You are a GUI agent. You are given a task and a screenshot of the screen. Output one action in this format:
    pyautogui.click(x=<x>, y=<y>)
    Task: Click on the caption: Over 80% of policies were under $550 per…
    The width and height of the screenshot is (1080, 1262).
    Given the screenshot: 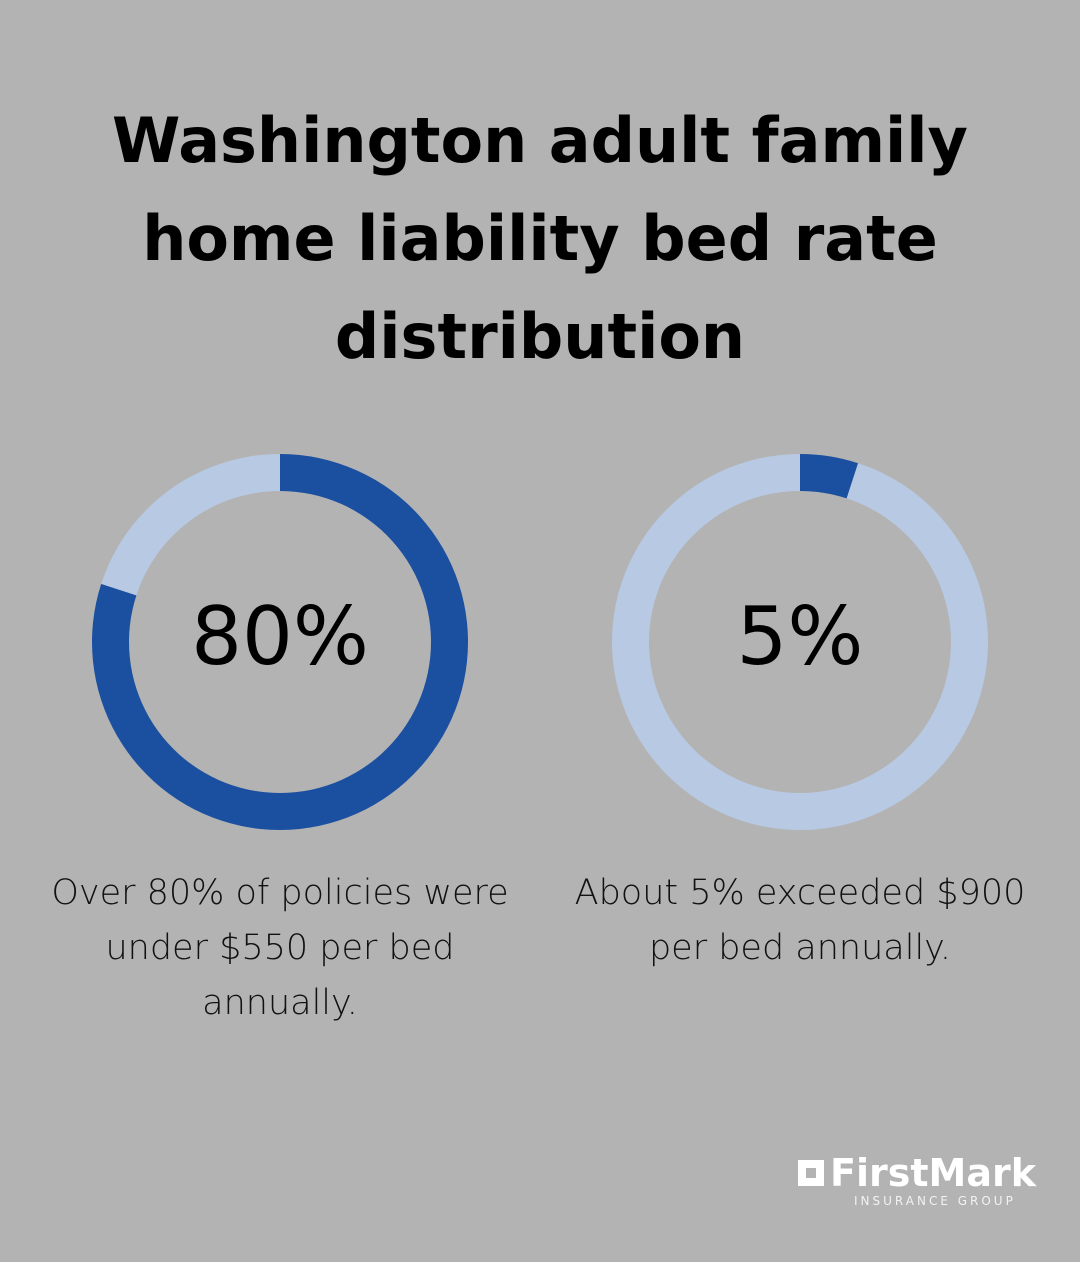 What is the action you would take?
    pyautogui.click(x=280, y=948)
    